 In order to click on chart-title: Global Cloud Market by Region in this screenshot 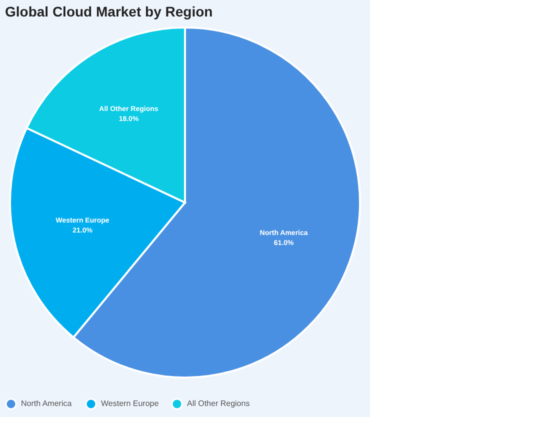, I will do `click(109, 12)`.